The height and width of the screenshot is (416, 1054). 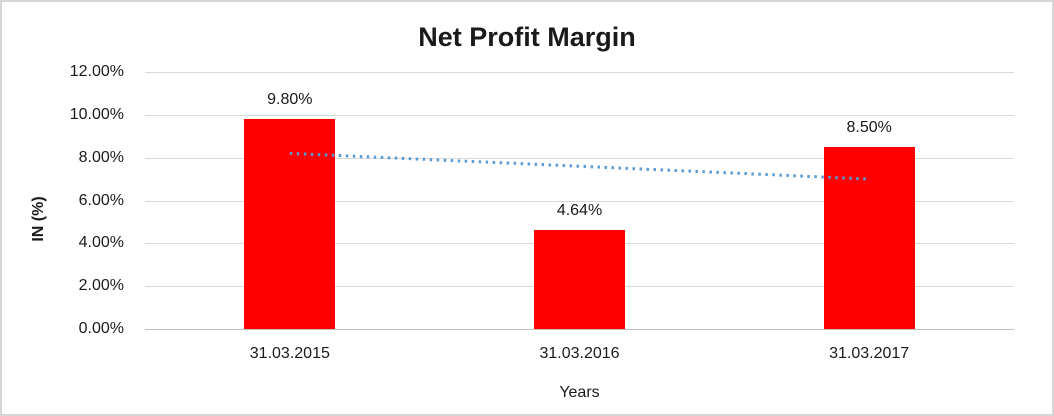 I want to click on x-category-label: 31.03.2017, so click(x=869, y=353).